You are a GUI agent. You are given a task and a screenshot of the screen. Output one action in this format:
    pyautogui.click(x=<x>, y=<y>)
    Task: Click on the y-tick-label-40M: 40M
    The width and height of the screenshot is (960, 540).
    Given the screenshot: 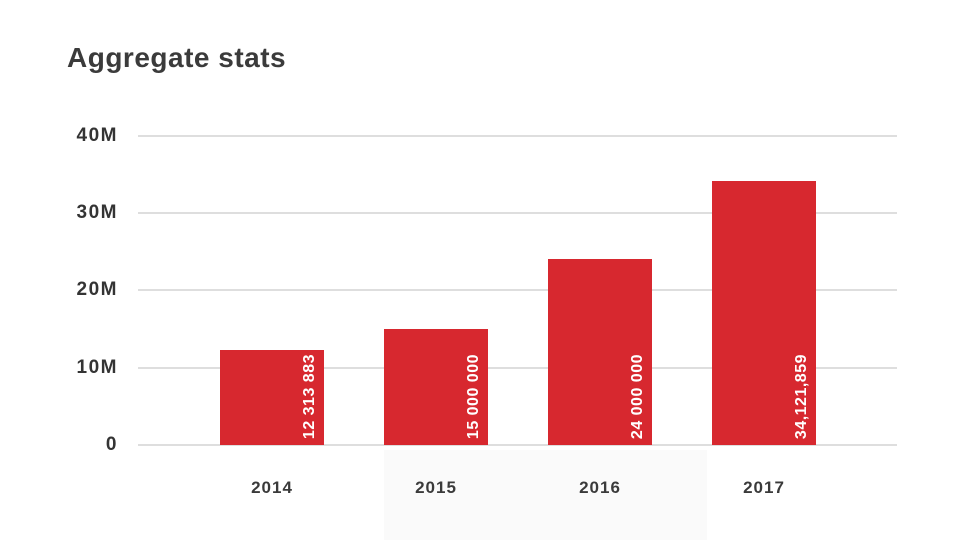 What is the action you would take?
    pyautogui.click(x=97, y=135)
    